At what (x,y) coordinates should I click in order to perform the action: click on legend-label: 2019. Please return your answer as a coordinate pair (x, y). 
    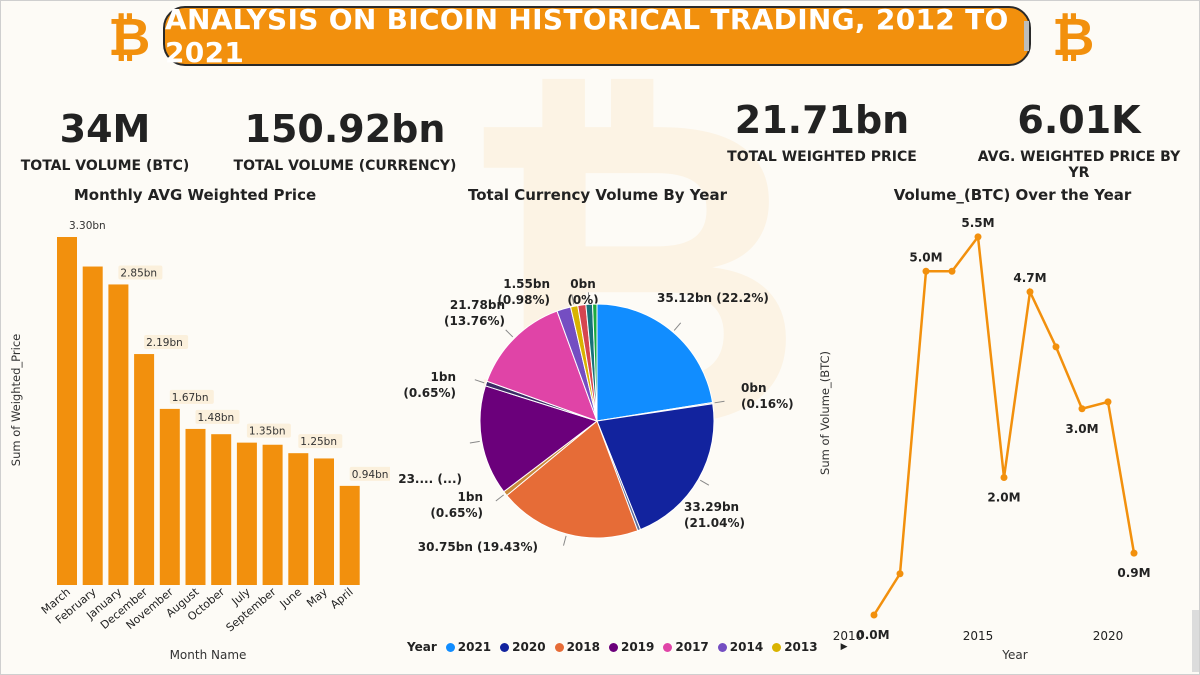
    Looking at the image, I should click on (637, 647).